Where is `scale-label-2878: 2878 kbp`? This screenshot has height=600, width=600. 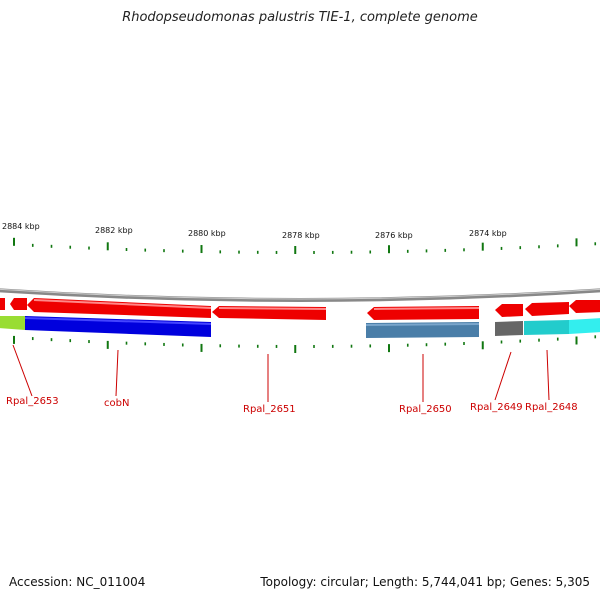
scale-label-2878: 2878 kbp is located at coordinates (301, 235).